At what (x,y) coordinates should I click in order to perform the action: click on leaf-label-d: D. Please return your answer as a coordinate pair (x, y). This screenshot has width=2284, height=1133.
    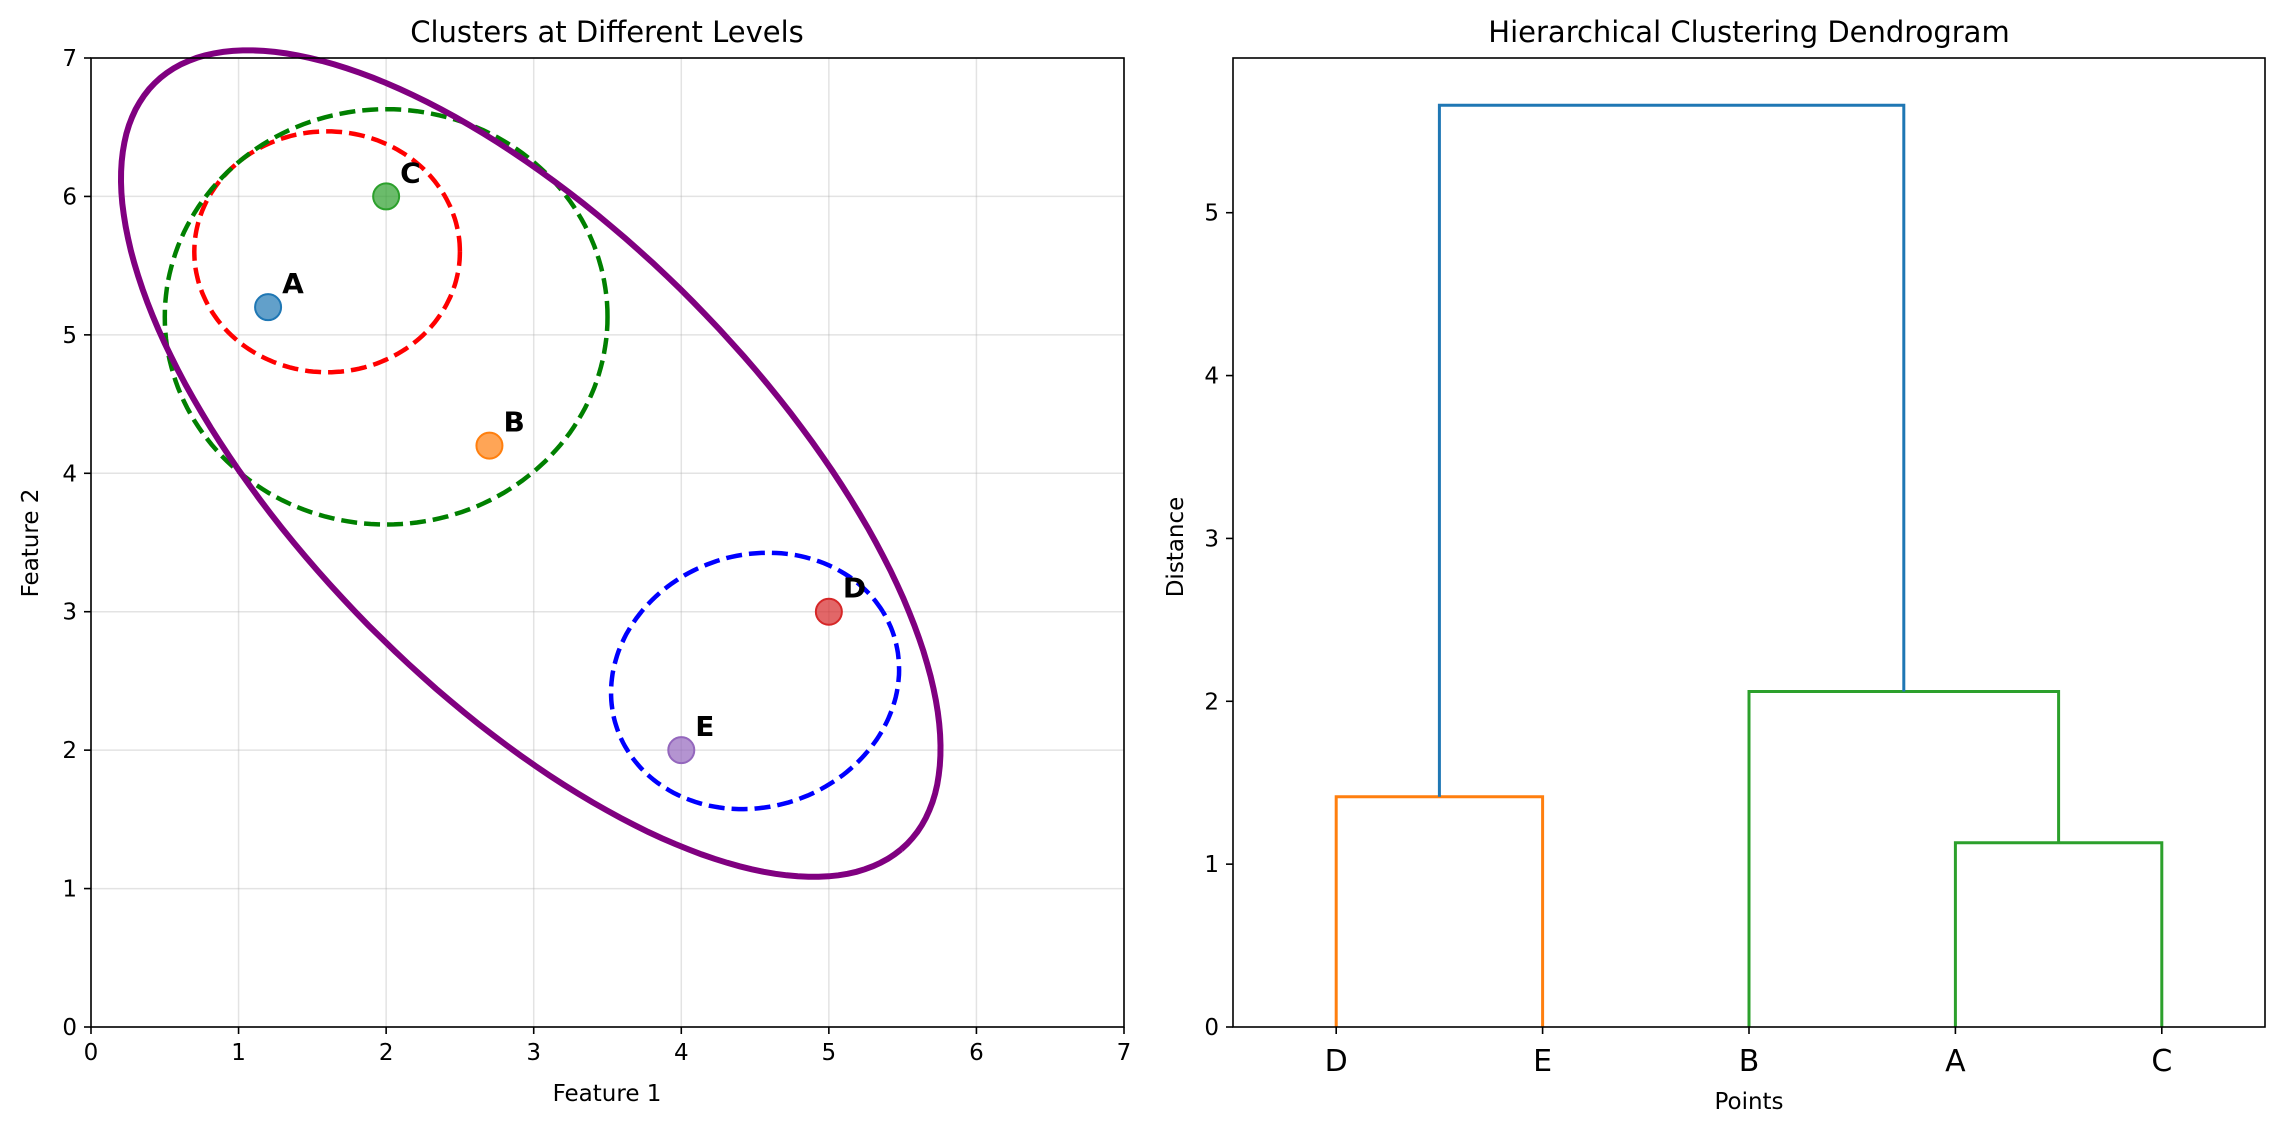
    Looking at the image, I should click on (1336, 1061).